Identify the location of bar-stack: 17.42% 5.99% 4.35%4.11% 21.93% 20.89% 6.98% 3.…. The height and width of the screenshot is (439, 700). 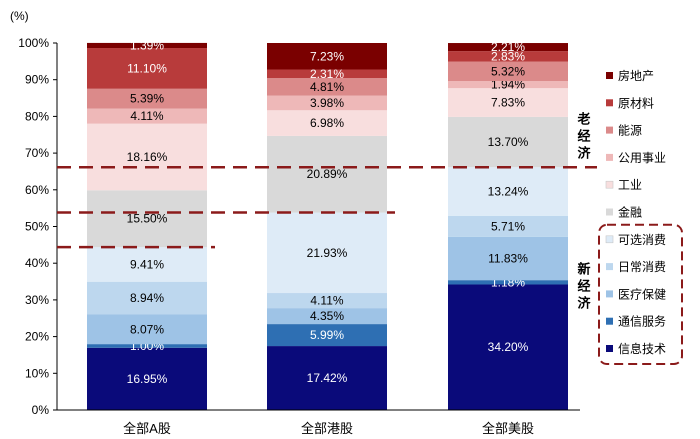
(327, 226).